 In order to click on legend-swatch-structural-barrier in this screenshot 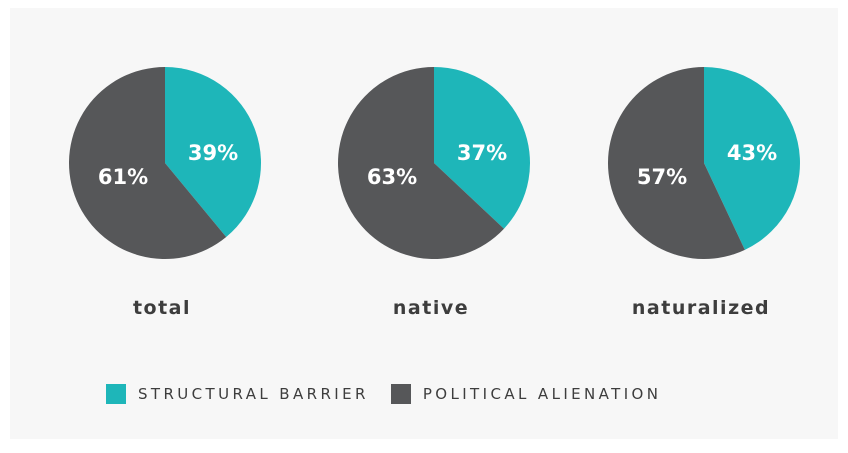, I will do `click(116, 394)`.